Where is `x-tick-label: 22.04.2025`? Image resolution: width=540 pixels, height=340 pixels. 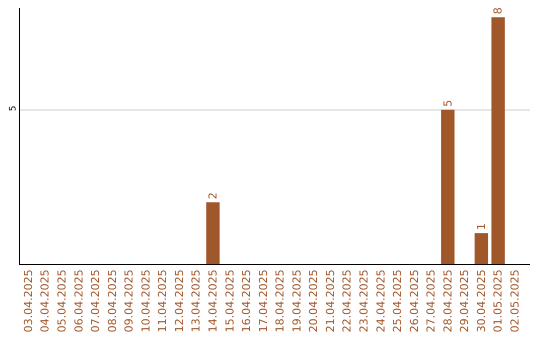
x-tick-label: 22.04.2025 is located at coordinates (347, 300).